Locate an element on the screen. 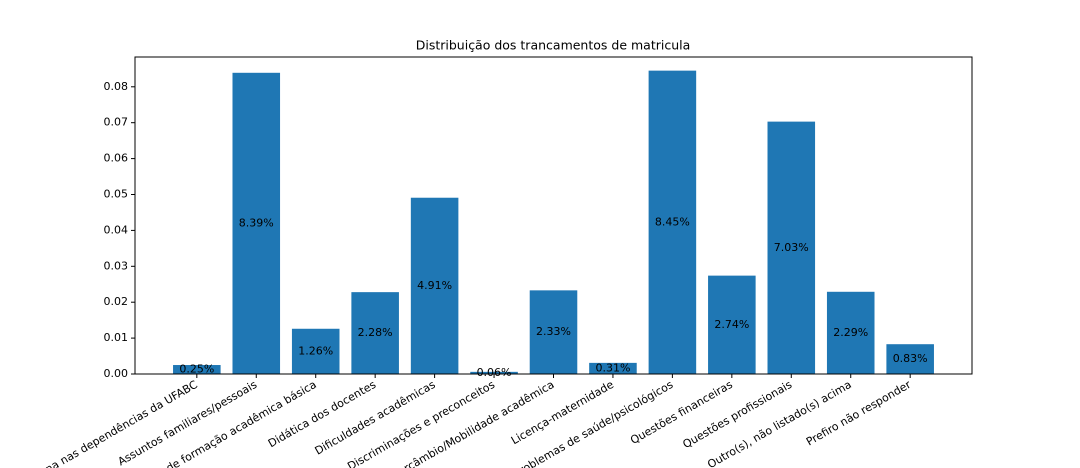  value-label: 2.33% is located at coordinates (553, 331).